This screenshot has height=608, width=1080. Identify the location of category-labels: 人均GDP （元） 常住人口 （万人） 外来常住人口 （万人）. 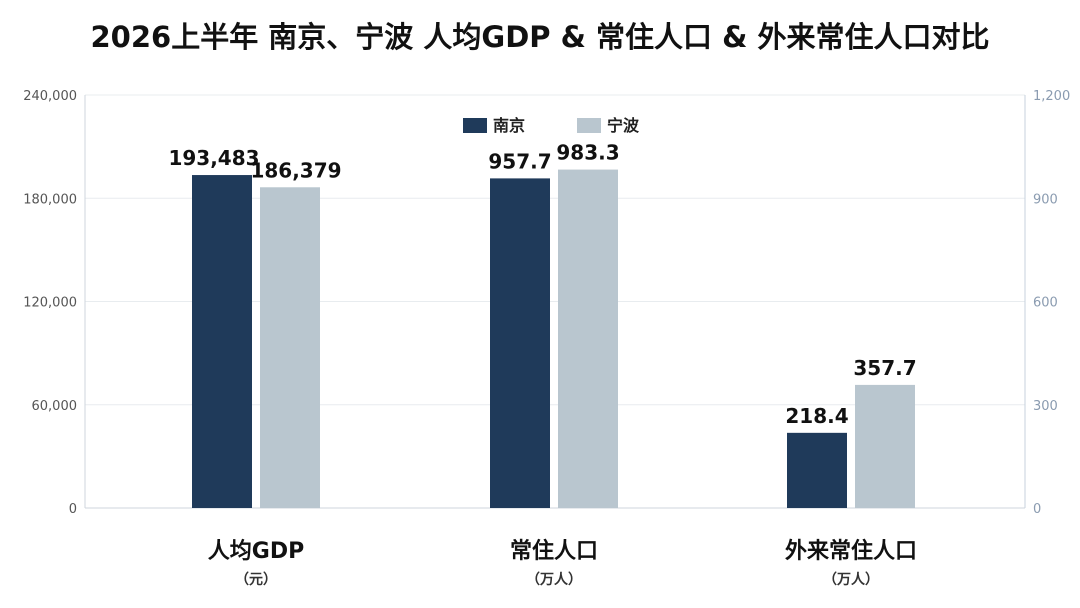
(562, 563).